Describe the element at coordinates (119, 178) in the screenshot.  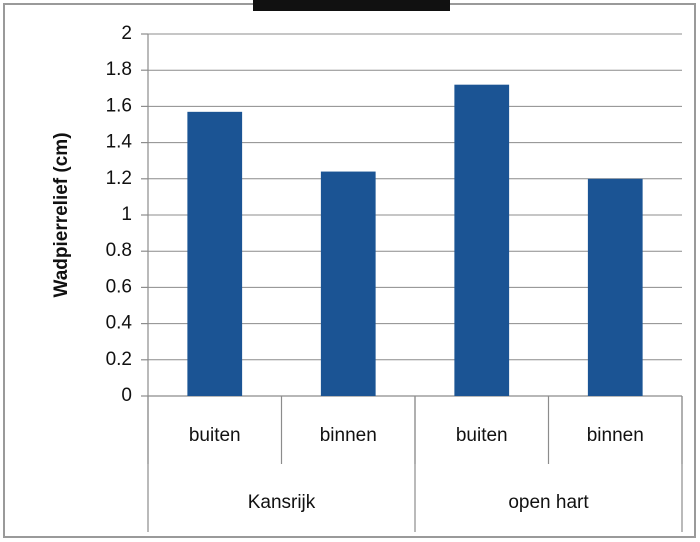
I see `y-tick-label: 1.2` at that location.